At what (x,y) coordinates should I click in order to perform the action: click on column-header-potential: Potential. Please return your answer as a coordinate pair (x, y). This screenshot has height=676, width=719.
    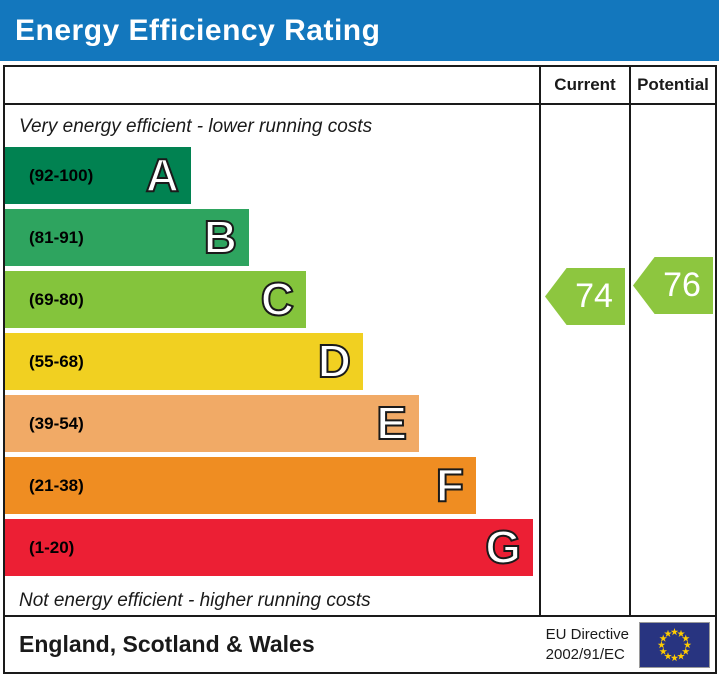
    Looking at the image, I should click on (672, 86).